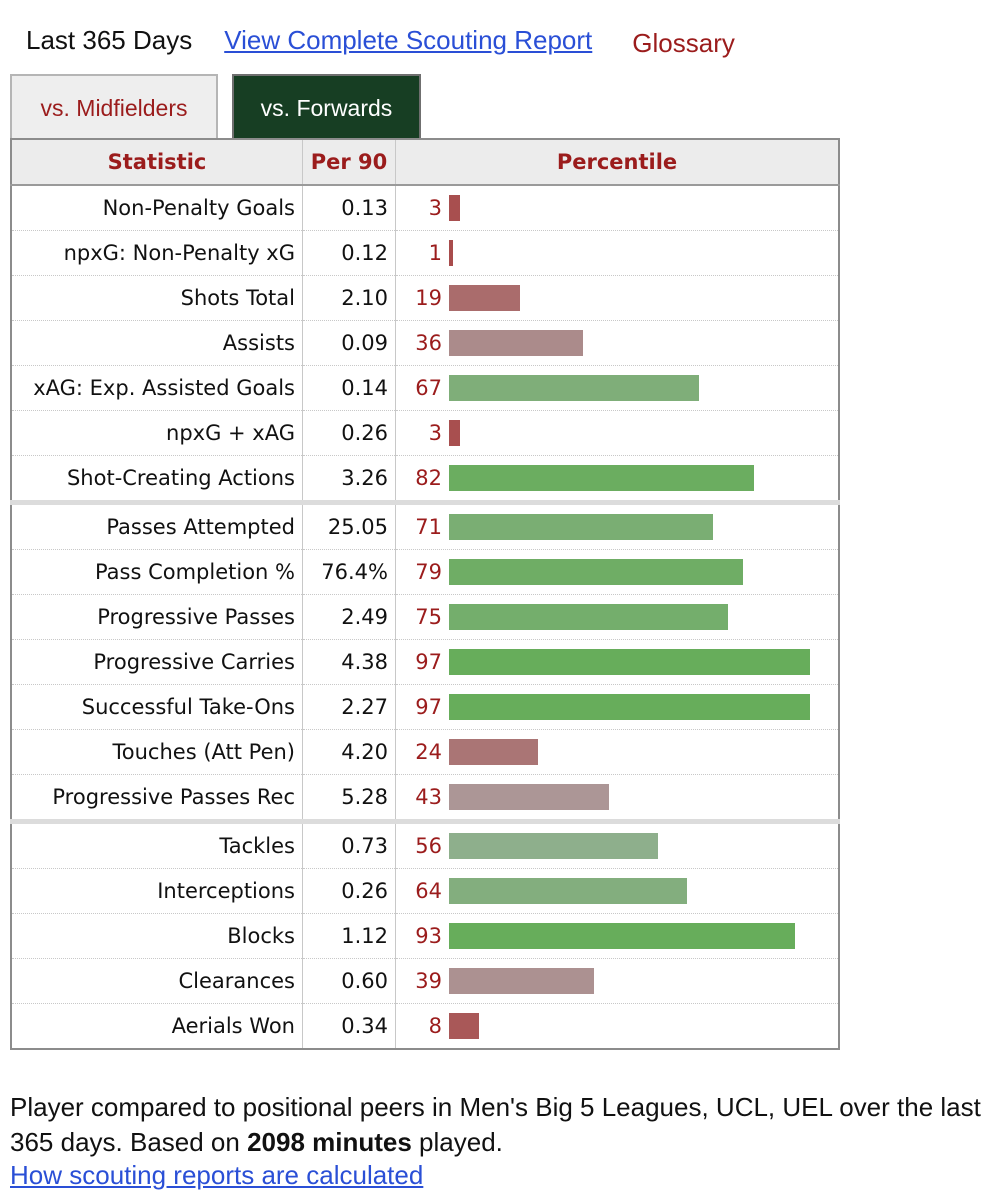 This screenshot has height=1191, width=1002. What do you see at coordinates (157, 298) in the screenshot?
I see `stat-name: Shots Total` at bounding box center [157, 298].